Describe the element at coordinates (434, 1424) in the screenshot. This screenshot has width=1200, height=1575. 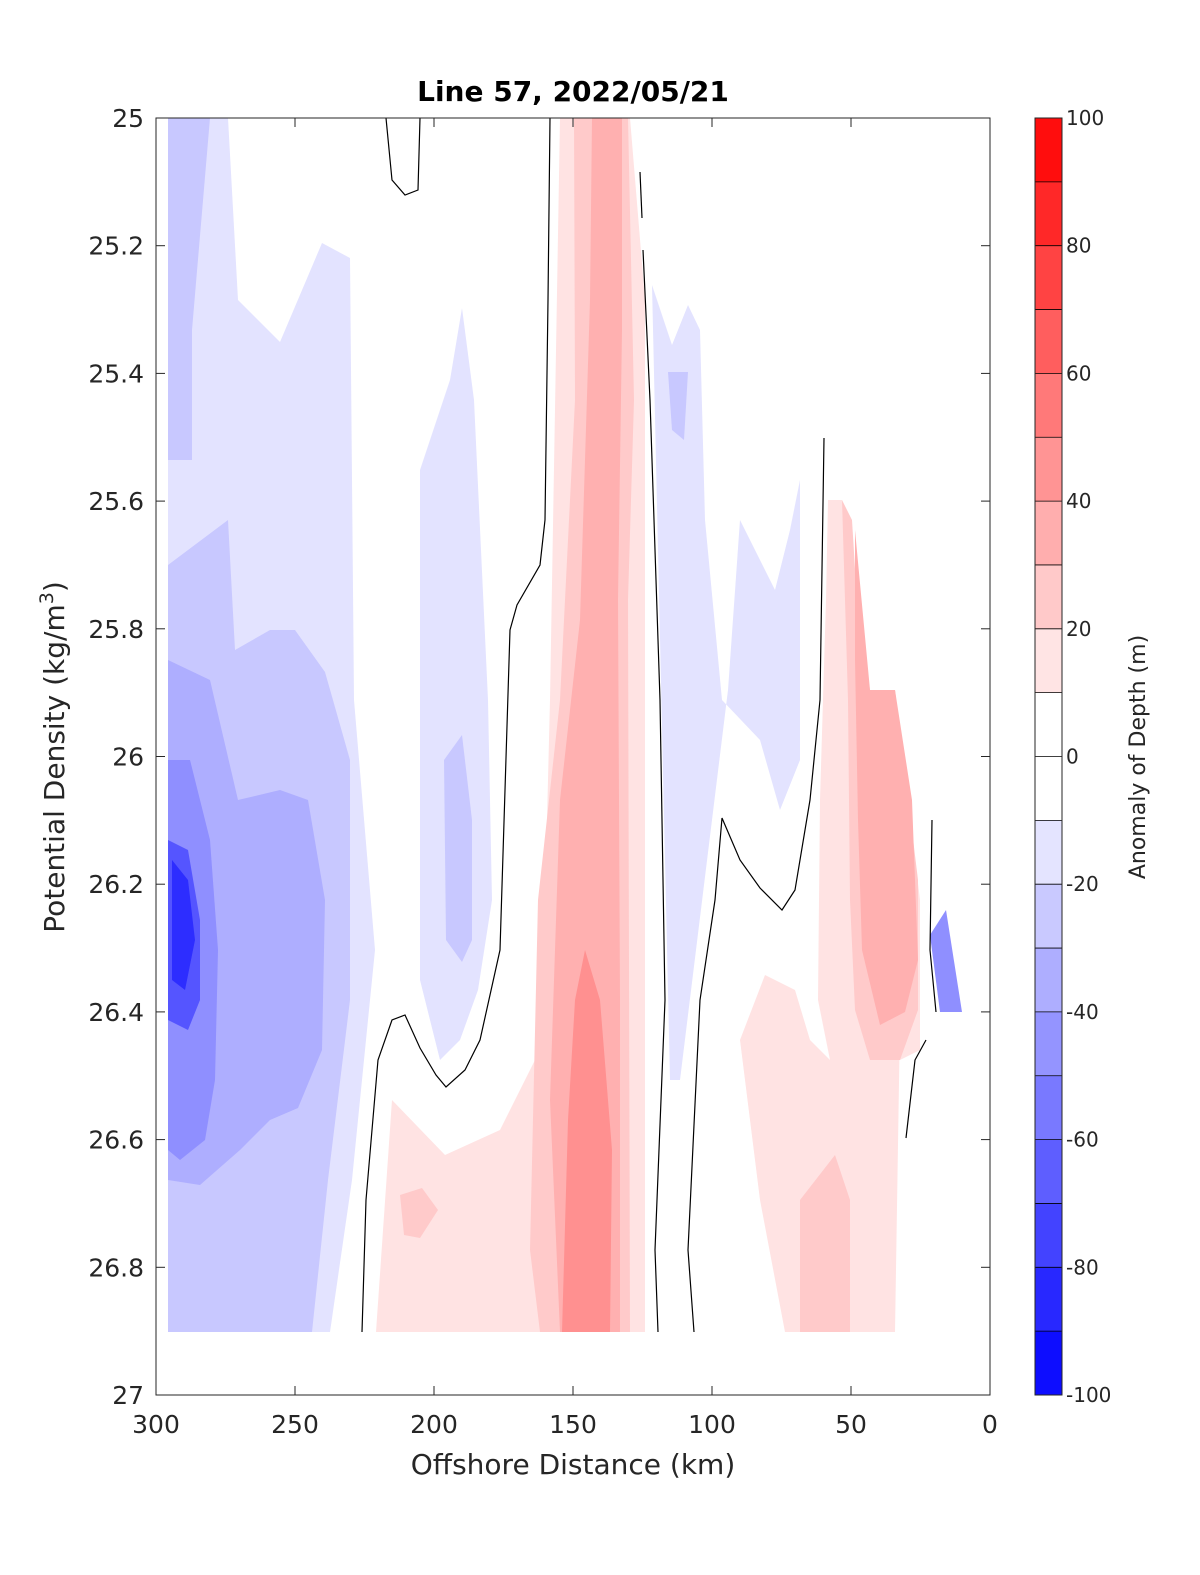
I see `x-tick-label: 200` at that location.